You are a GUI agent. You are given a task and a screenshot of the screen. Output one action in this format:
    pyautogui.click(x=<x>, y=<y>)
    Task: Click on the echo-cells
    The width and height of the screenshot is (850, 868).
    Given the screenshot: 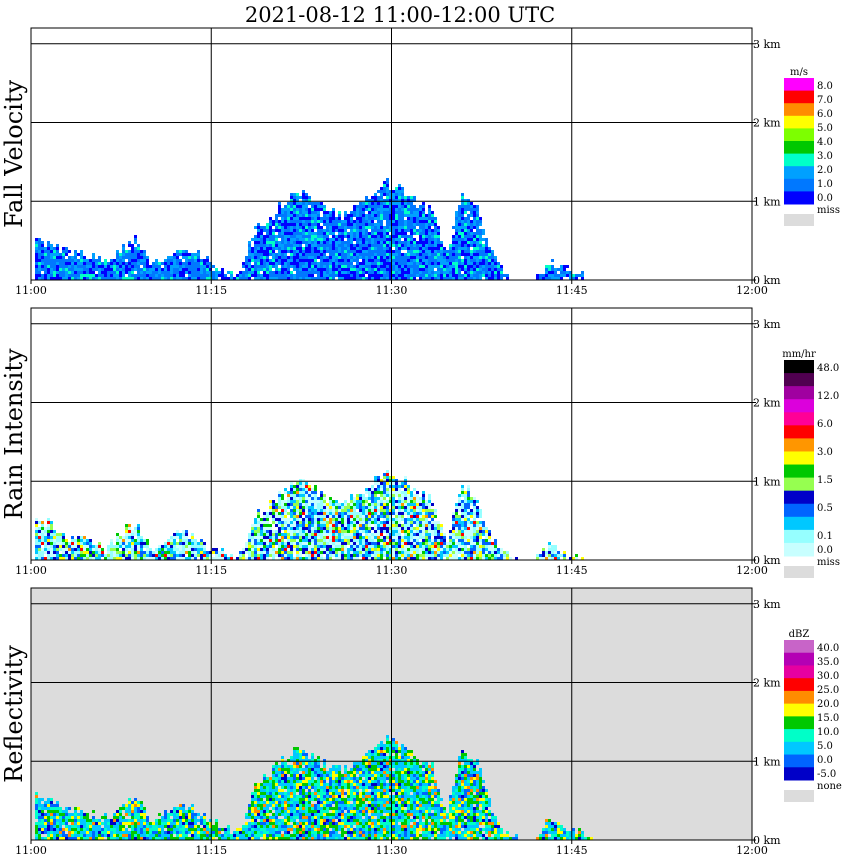 What is the action you would take?
    pyautogui.click(x=309, y=229)
    